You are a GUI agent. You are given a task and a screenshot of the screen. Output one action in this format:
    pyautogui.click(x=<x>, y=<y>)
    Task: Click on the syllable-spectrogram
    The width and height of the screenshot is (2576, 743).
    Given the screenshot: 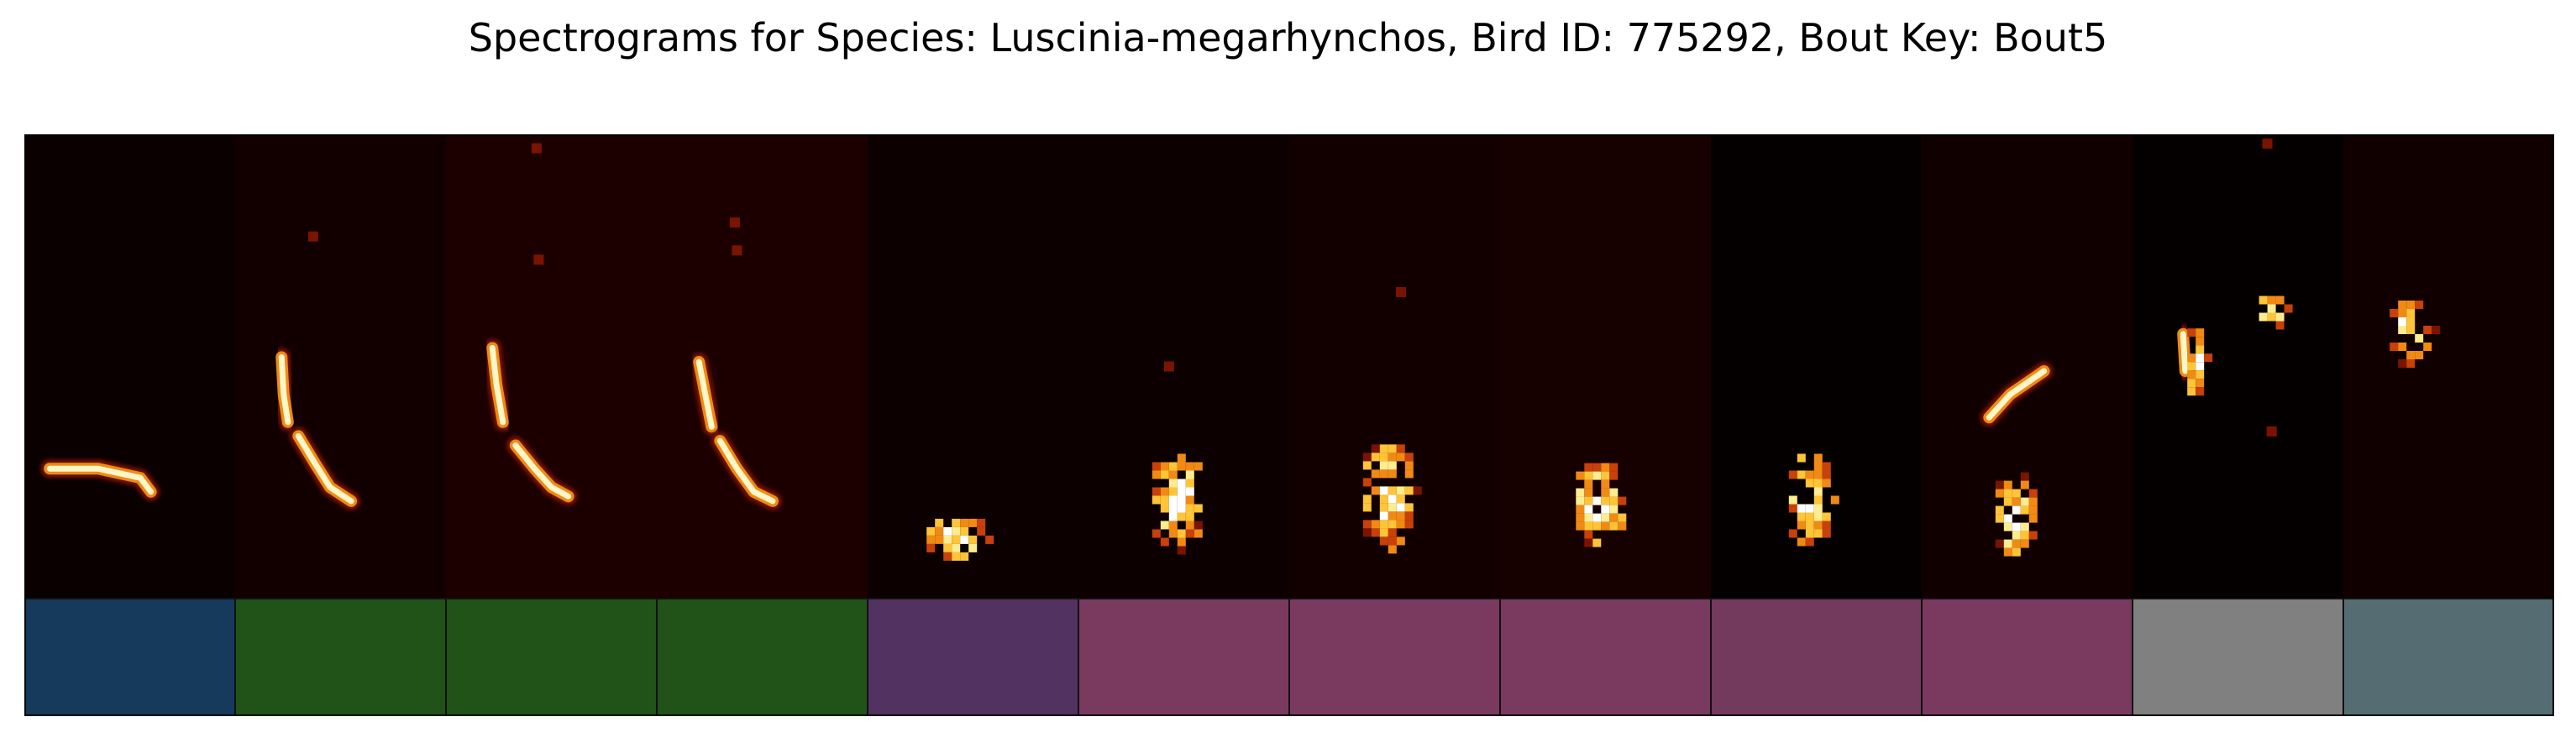 What is the action you would take?
    pyautogui.click(x=340, y=367)
    